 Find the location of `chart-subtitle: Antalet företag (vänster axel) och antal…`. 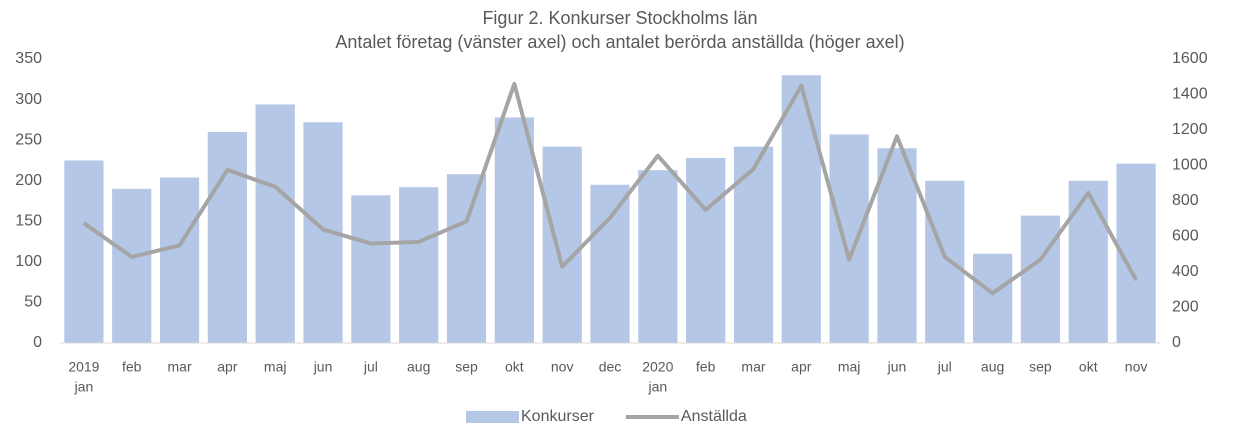

chart-subtitle: Antalet företag (vänster axel) och antal… is located at coordinates (619, 42).